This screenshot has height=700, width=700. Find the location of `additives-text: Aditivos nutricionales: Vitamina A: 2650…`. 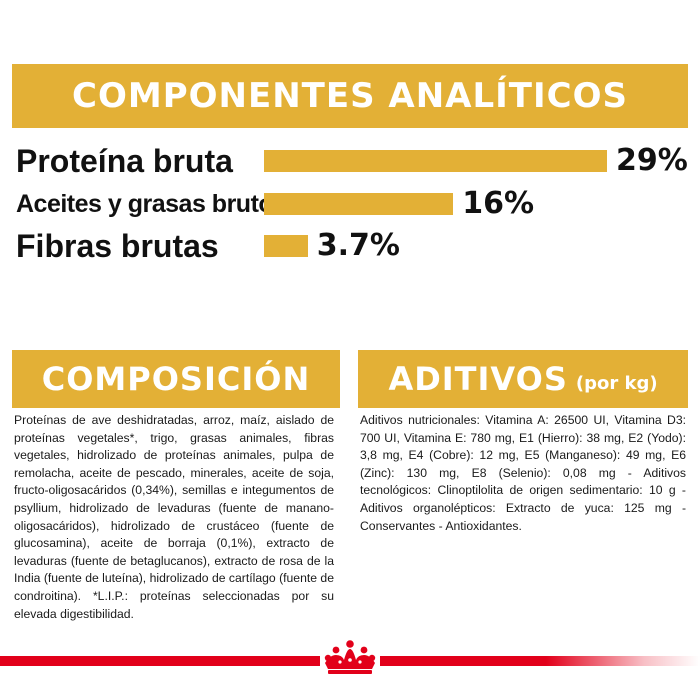

additives-text: Aditivos nutricionales: Vitamina A: 2650… is located at coordinates (523, 473).